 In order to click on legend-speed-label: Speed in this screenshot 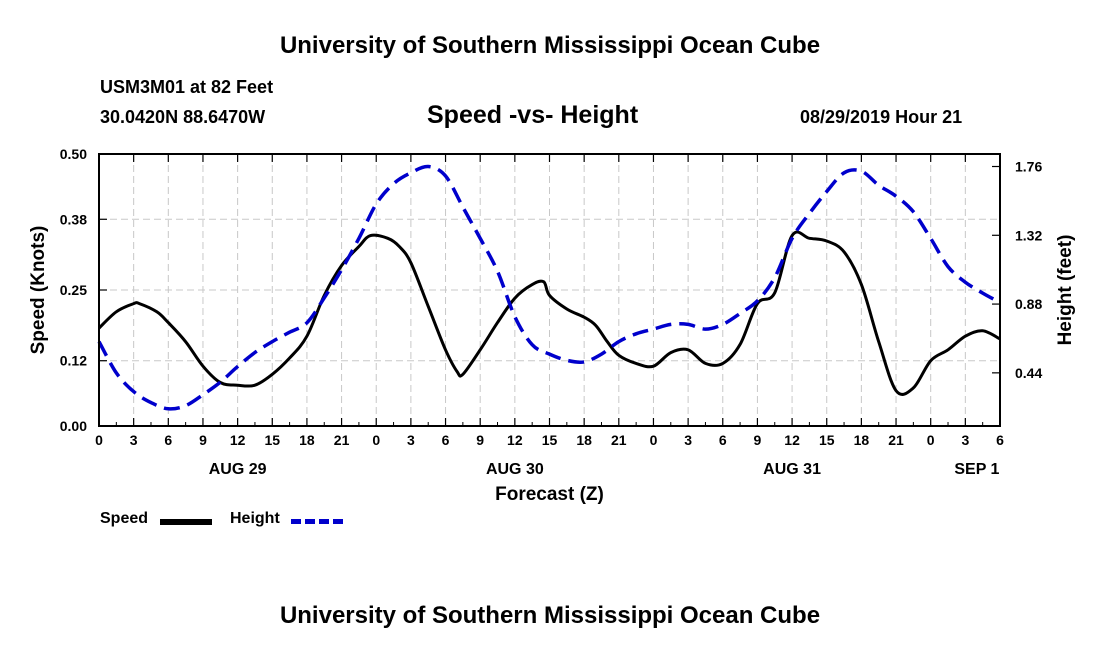, I will do `click(124, 518)`.